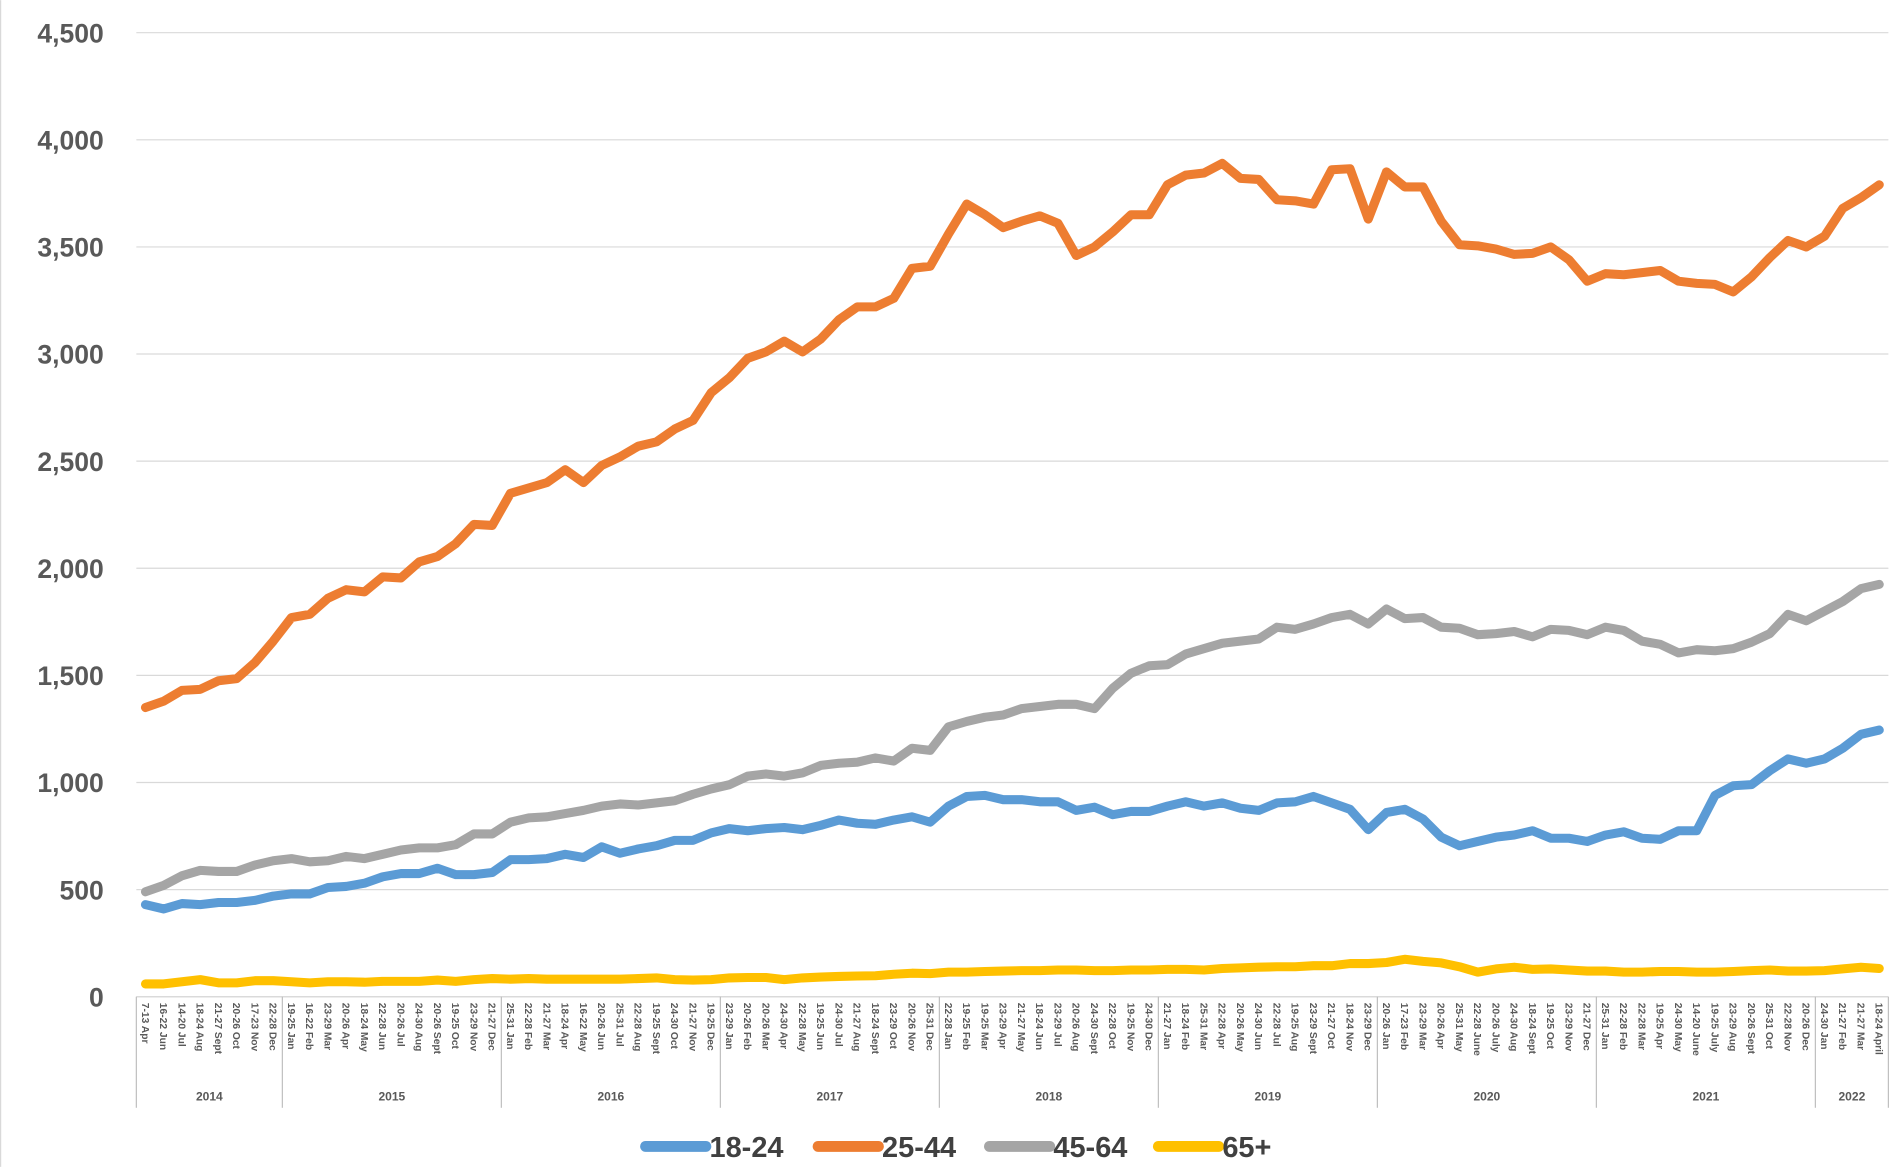 The height and width of the screenshot is (1167, 1892). What do you see at coordinates (1348, 1027) in the screenshot?
I see `x-tick-label: 18-24 Nov` at bounding box center [1348, 1027].